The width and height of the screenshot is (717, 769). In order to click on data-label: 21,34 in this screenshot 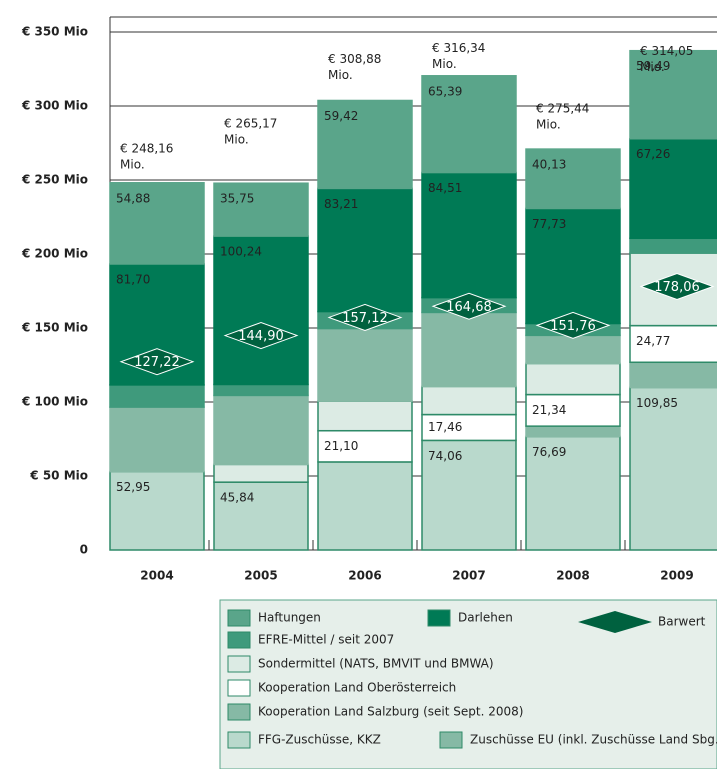, I will do `click(549, 410)`.